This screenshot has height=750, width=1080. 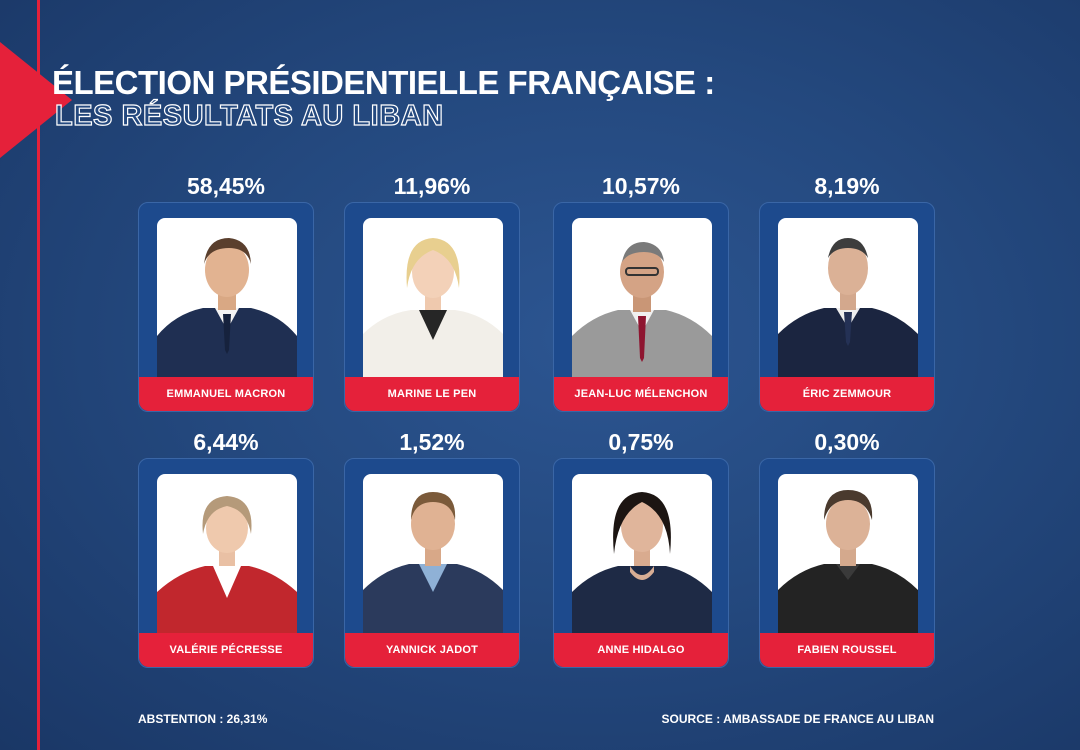 I want to click on abstention-text: ABSTENTION : 26,31%, so click(x=203, y=719).